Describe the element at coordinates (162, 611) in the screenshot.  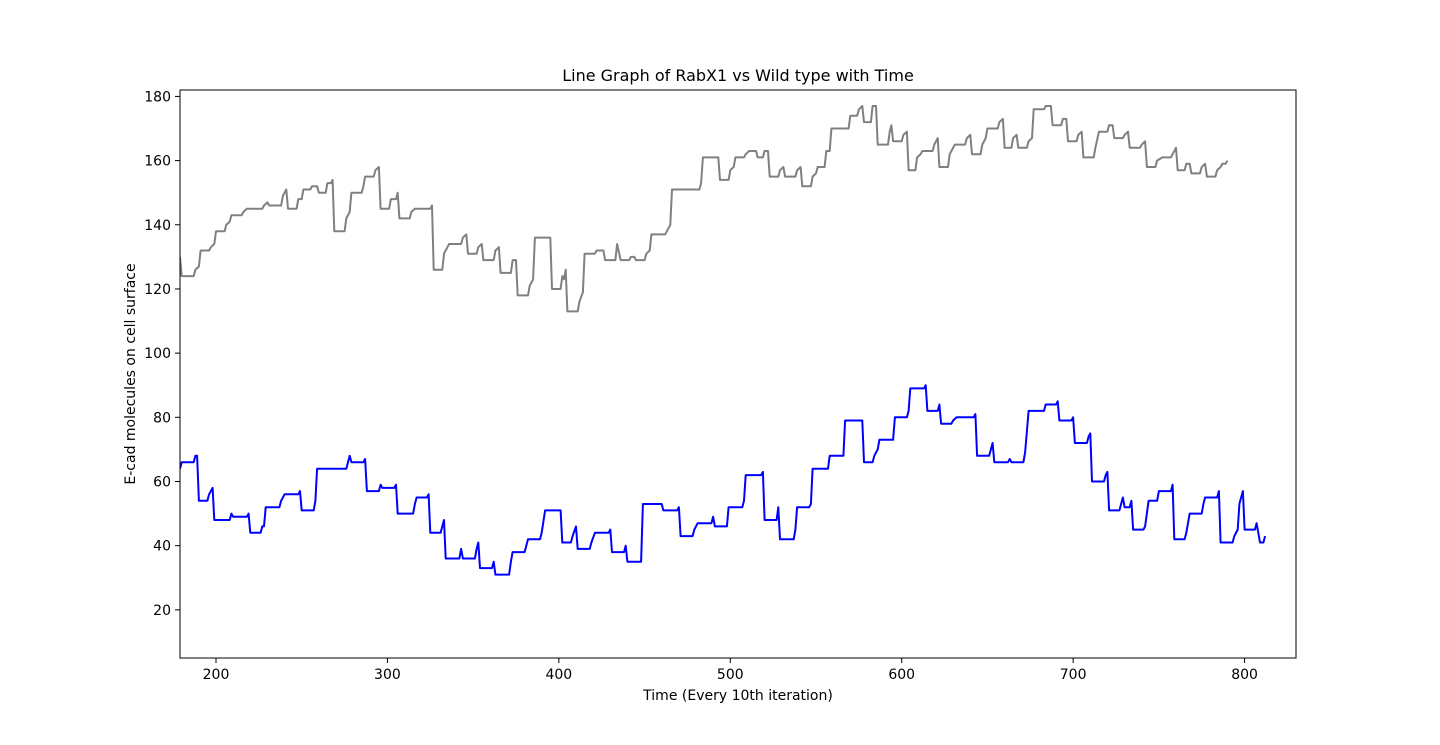
I see `y-tick-label: 20` at that location.